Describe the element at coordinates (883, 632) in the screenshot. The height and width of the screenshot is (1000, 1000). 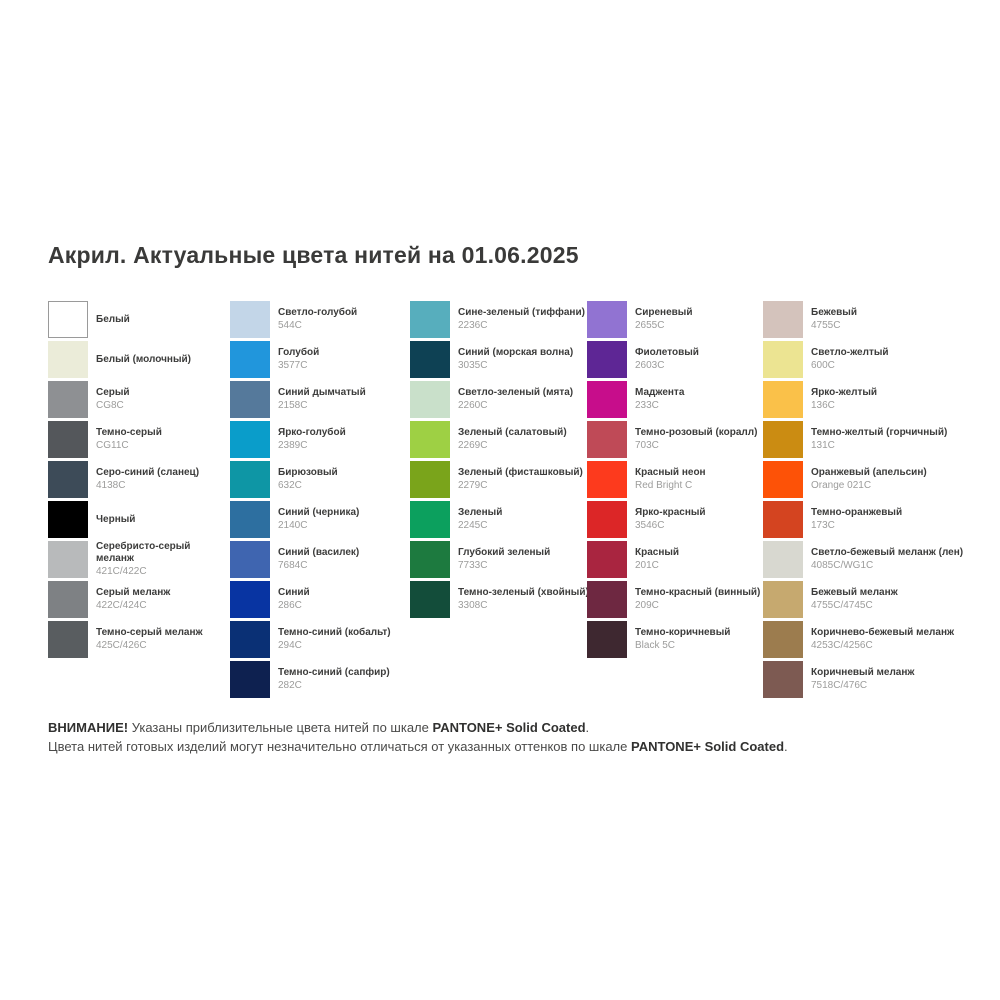
I see `color-name: Коричнево-бежевый меланж` at that location.